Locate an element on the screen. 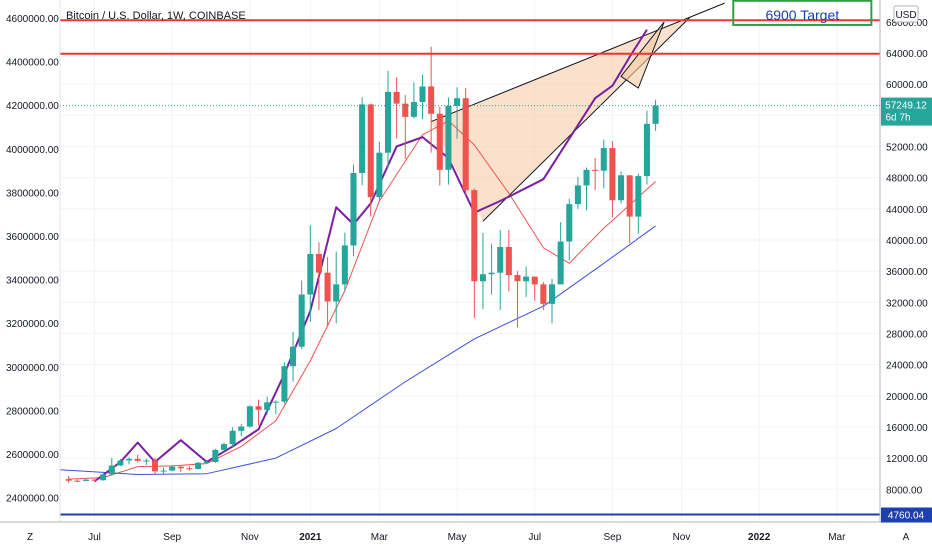 This screenshot has height=550, width=932. right-tick-label: 28000.00 is located at coordinates (907, 334).